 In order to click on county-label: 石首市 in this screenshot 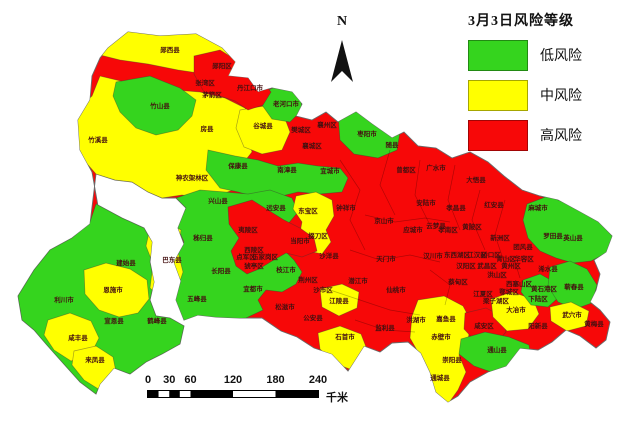, I will do `click(344, 336)`.